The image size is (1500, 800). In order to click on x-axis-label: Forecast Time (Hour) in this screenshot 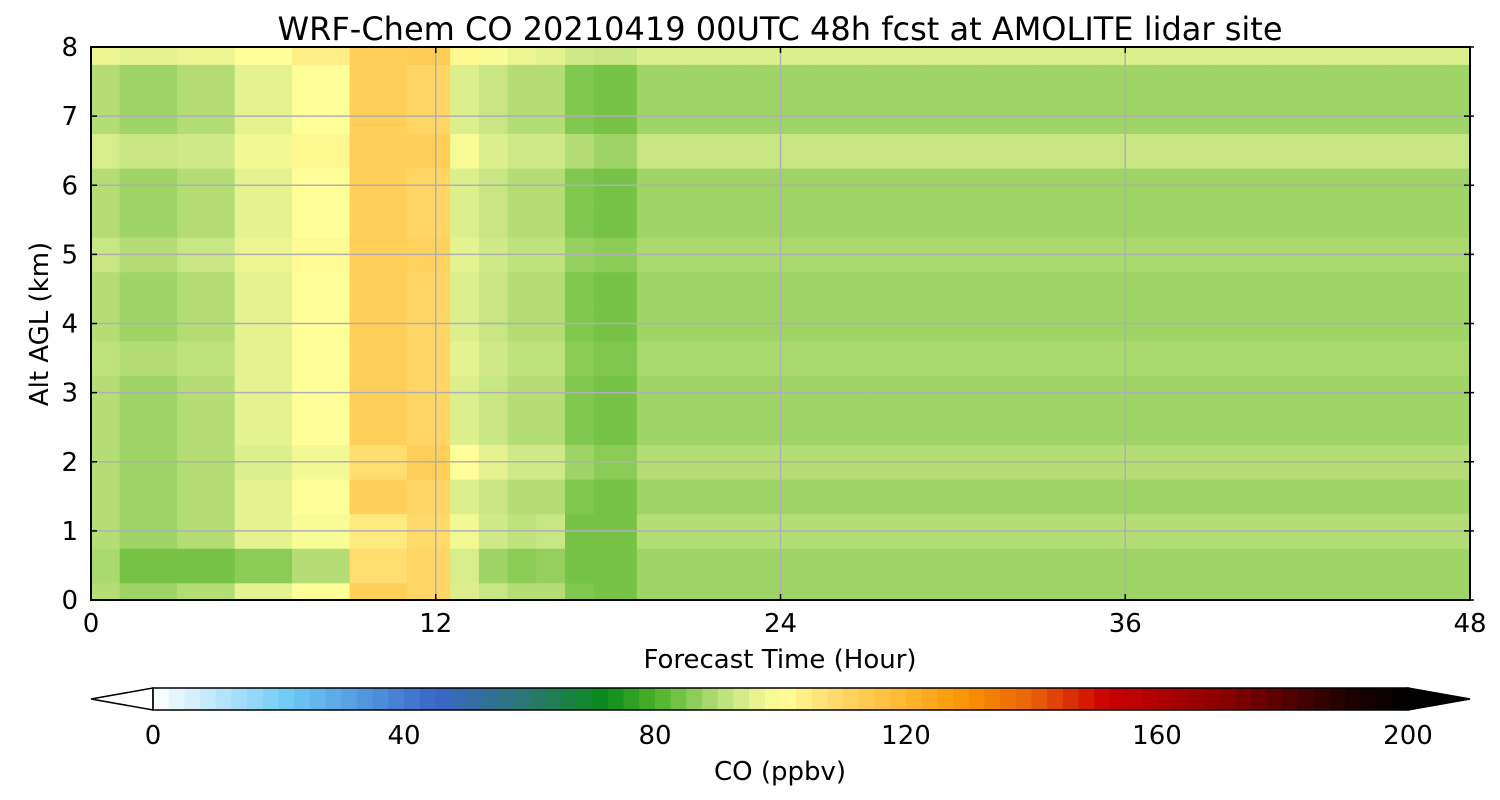, I will do `click(779, 660)`.